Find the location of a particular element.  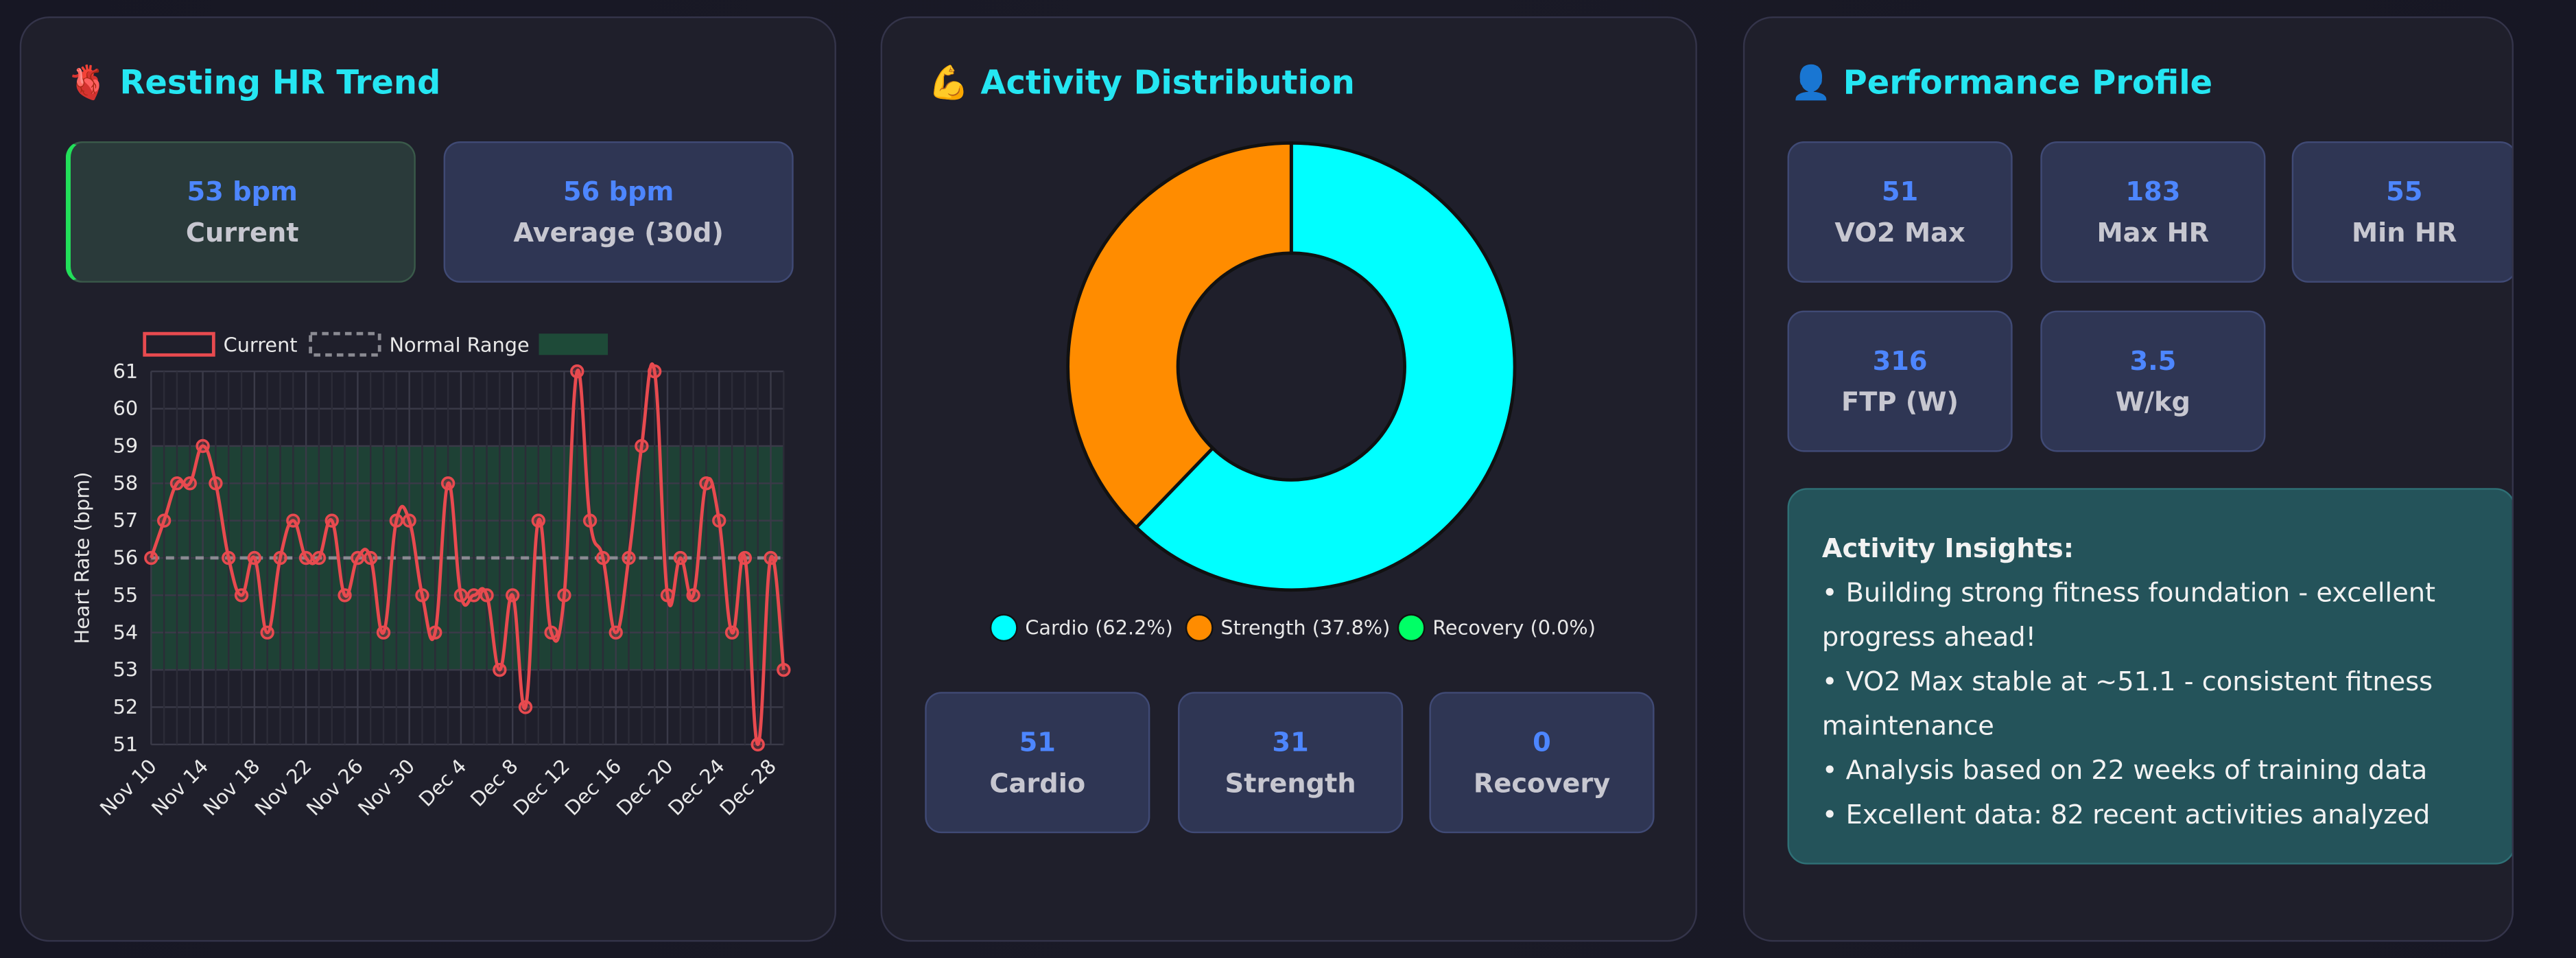

x-tick-label: Nov 10 is located at coordinates (128, 787).